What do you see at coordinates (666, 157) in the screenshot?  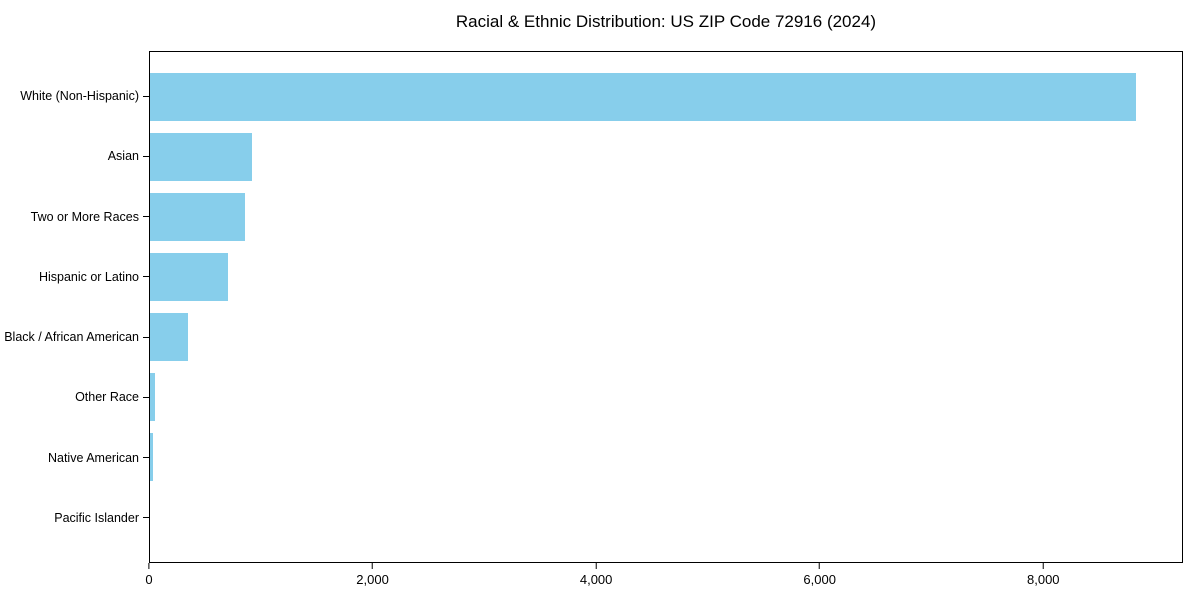 I see `bar-row-asian` at bounding box center [666, 157].